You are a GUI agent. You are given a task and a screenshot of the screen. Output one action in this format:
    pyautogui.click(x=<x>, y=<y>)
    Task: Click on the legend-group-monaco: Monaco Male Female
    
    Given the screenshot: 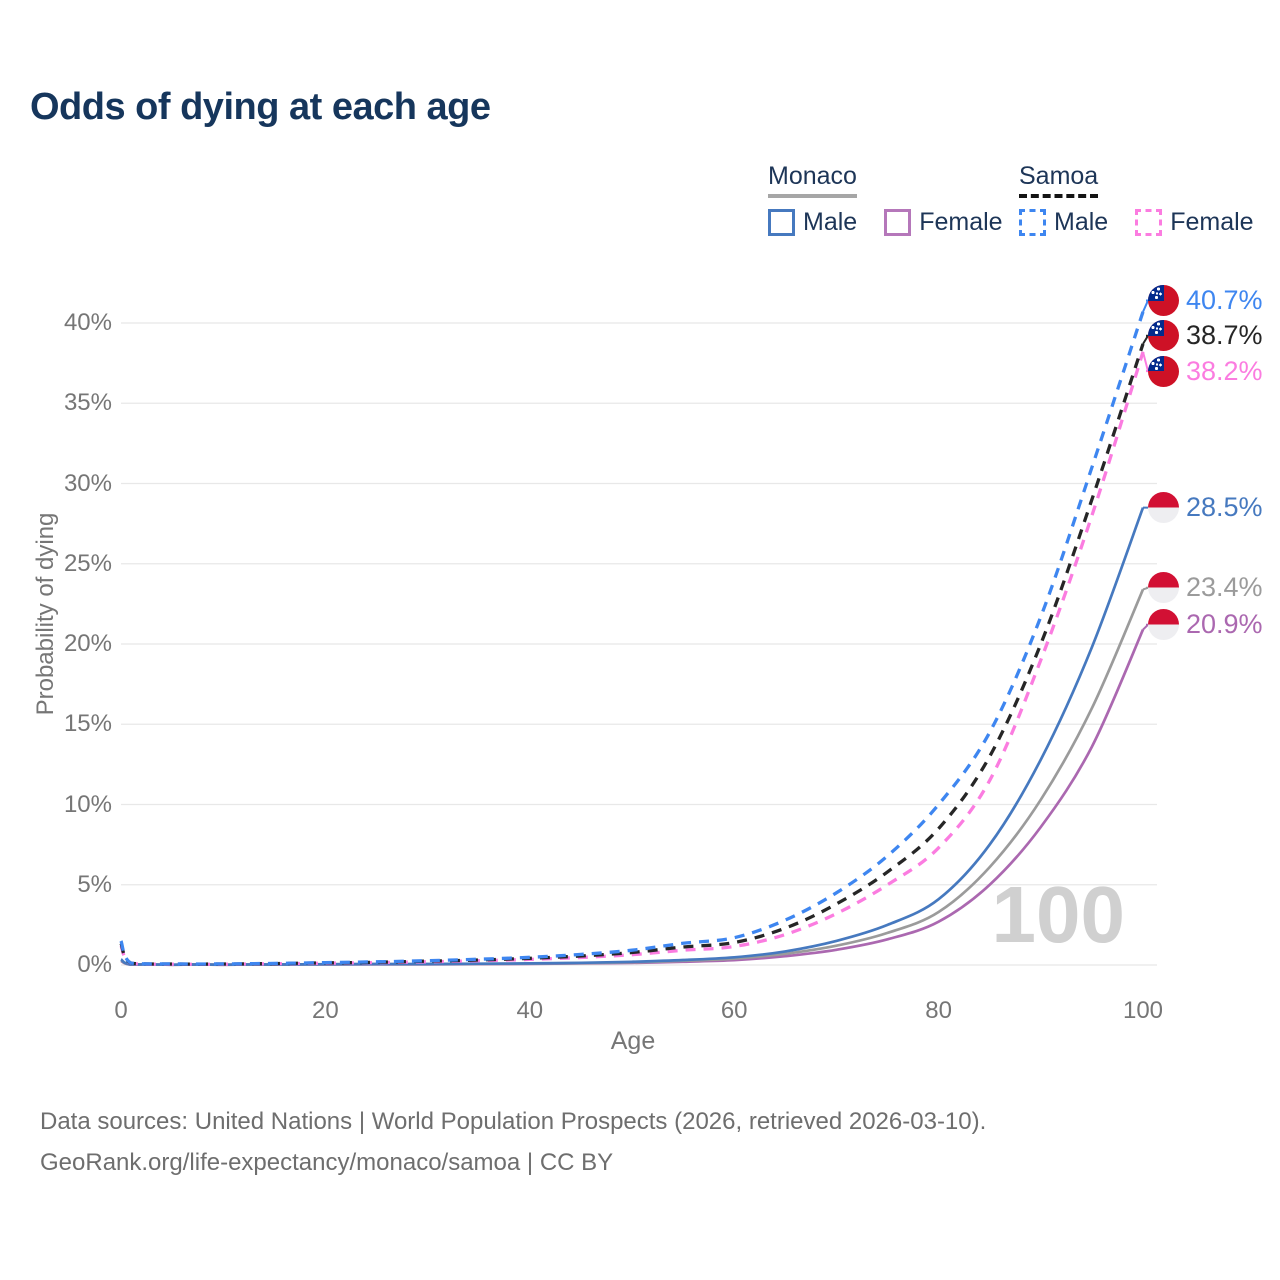 What is the action you would take?
    pyautogui.click(x=885, y=199)
    